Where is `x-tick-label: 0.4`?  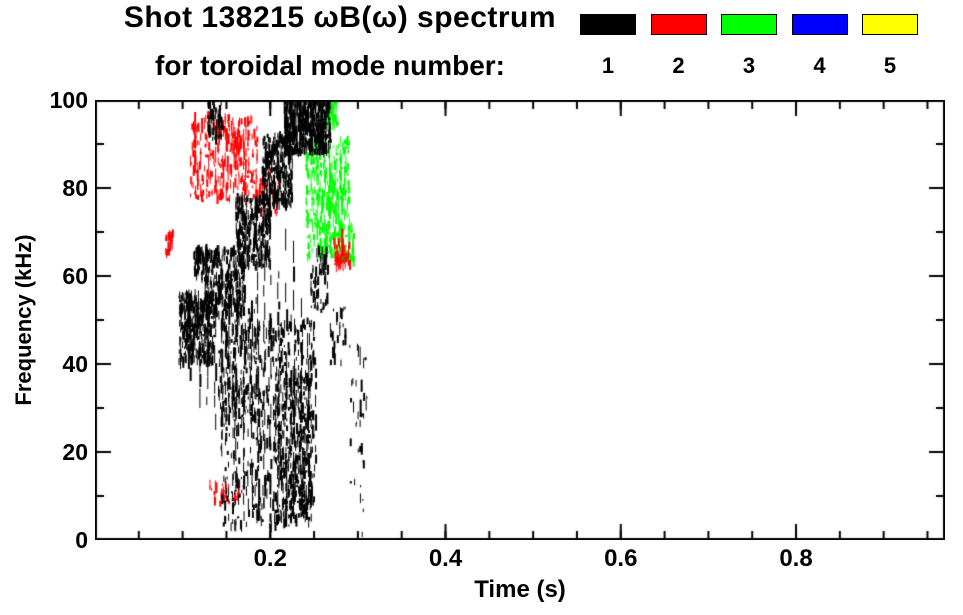
x-tick-label: 0.4 is located at coordinates (445, 558).